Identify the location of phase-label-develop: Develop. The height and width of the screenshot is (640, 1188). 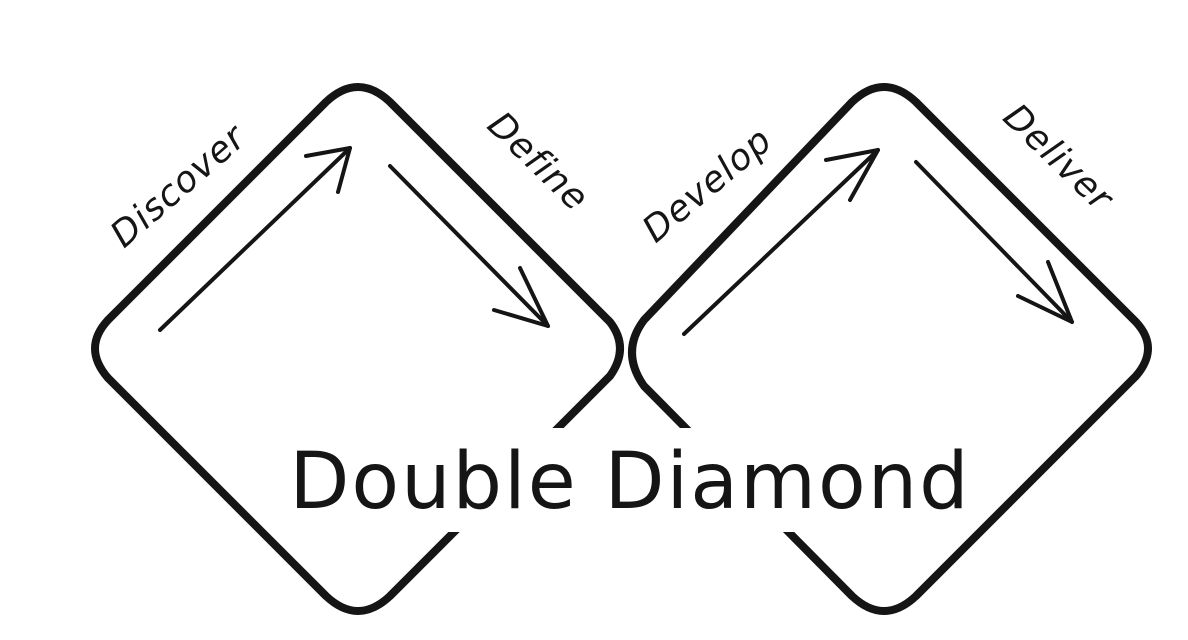
(707, 185).